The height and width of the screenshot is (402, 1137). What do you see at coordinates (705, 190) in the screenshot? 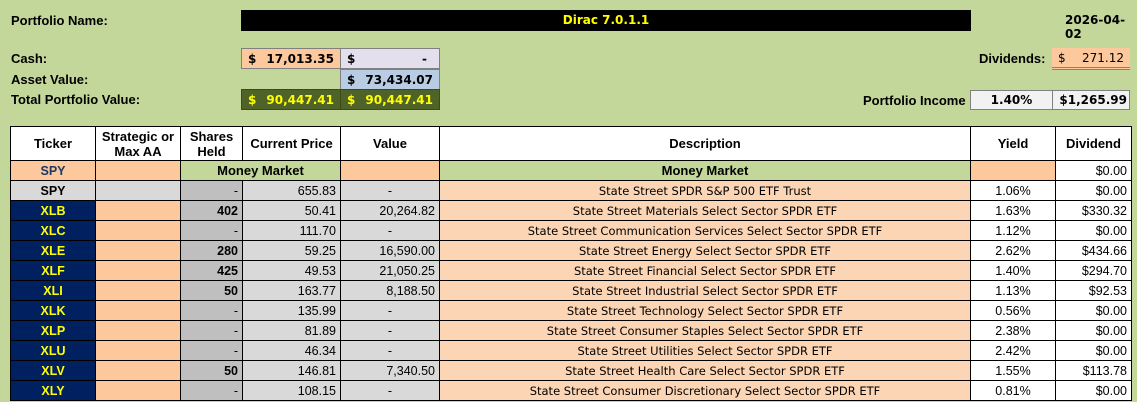
I see `description-cell: State Street SPDR S&P 500 ETF Trust` at bounding box center [705, 190].